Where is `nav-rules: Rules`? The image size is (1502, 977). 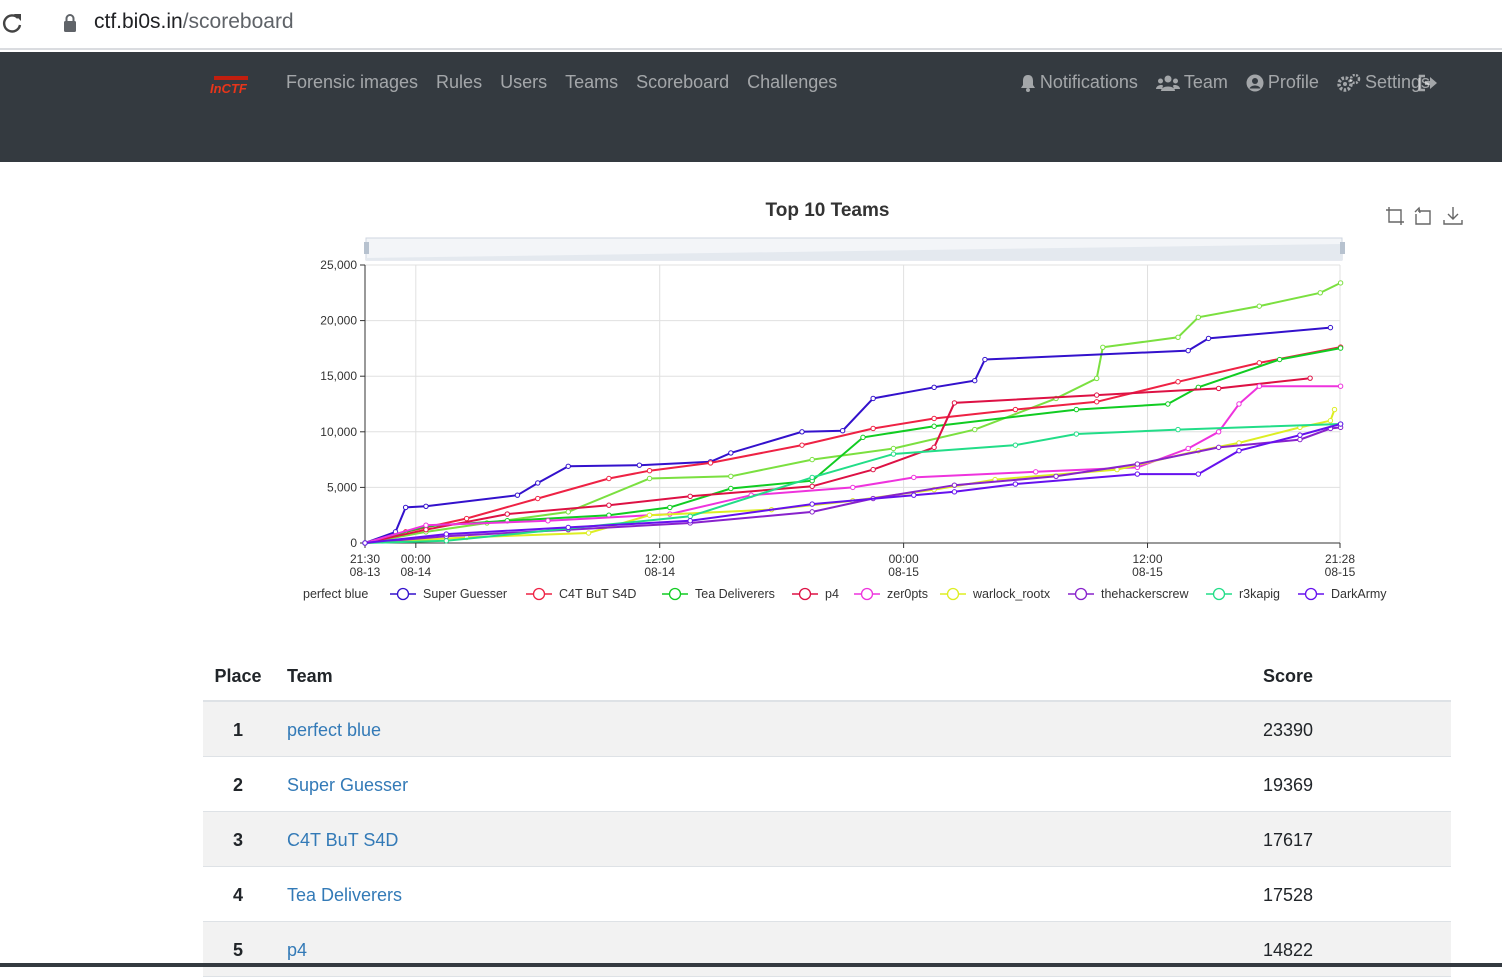
nav-rules: Rules is located at coordinates (459, 82).